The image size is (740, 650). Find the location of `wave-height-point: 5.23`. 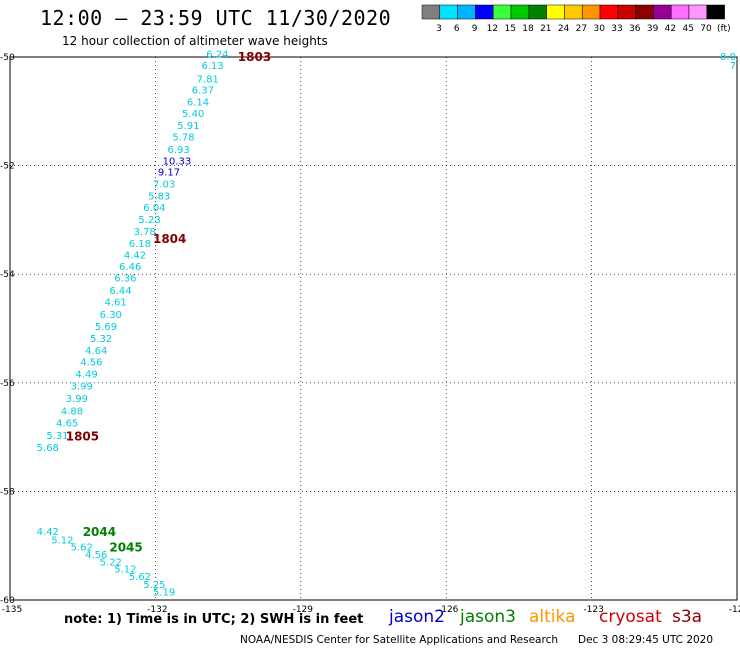

wave-height-point: 5.23 is located at coordinates (149, 220).